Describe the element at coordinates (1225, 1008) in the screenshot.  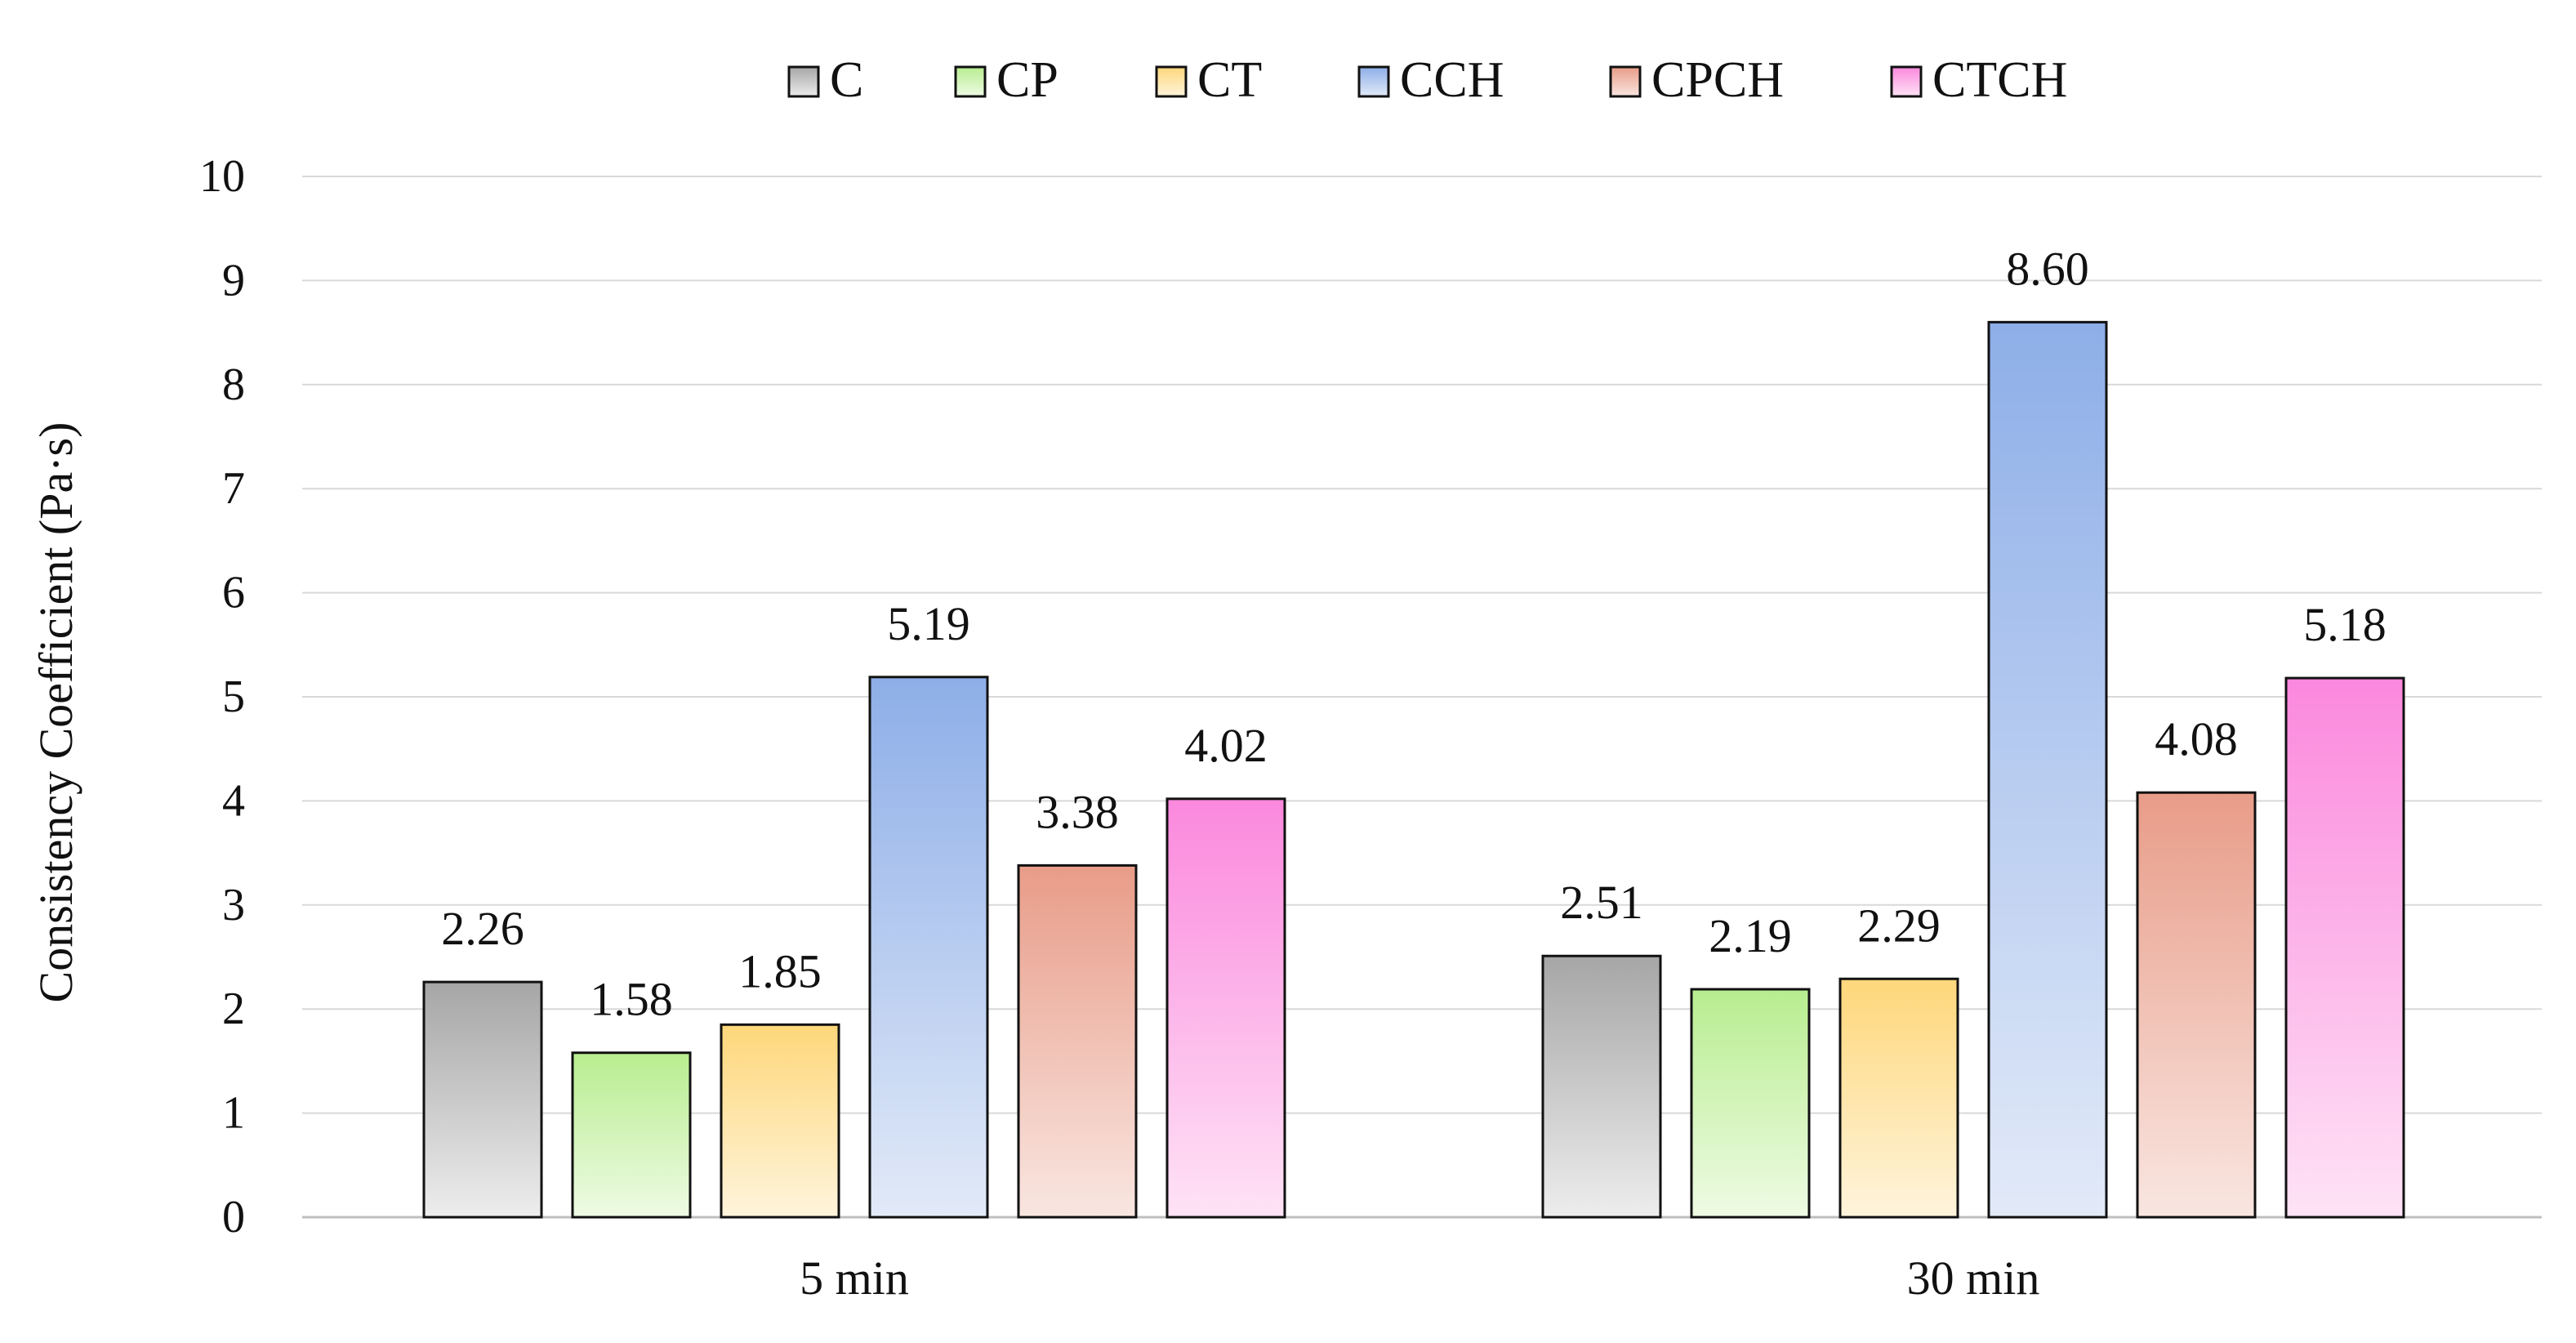
I see `bar-ctch-5min` at that location.